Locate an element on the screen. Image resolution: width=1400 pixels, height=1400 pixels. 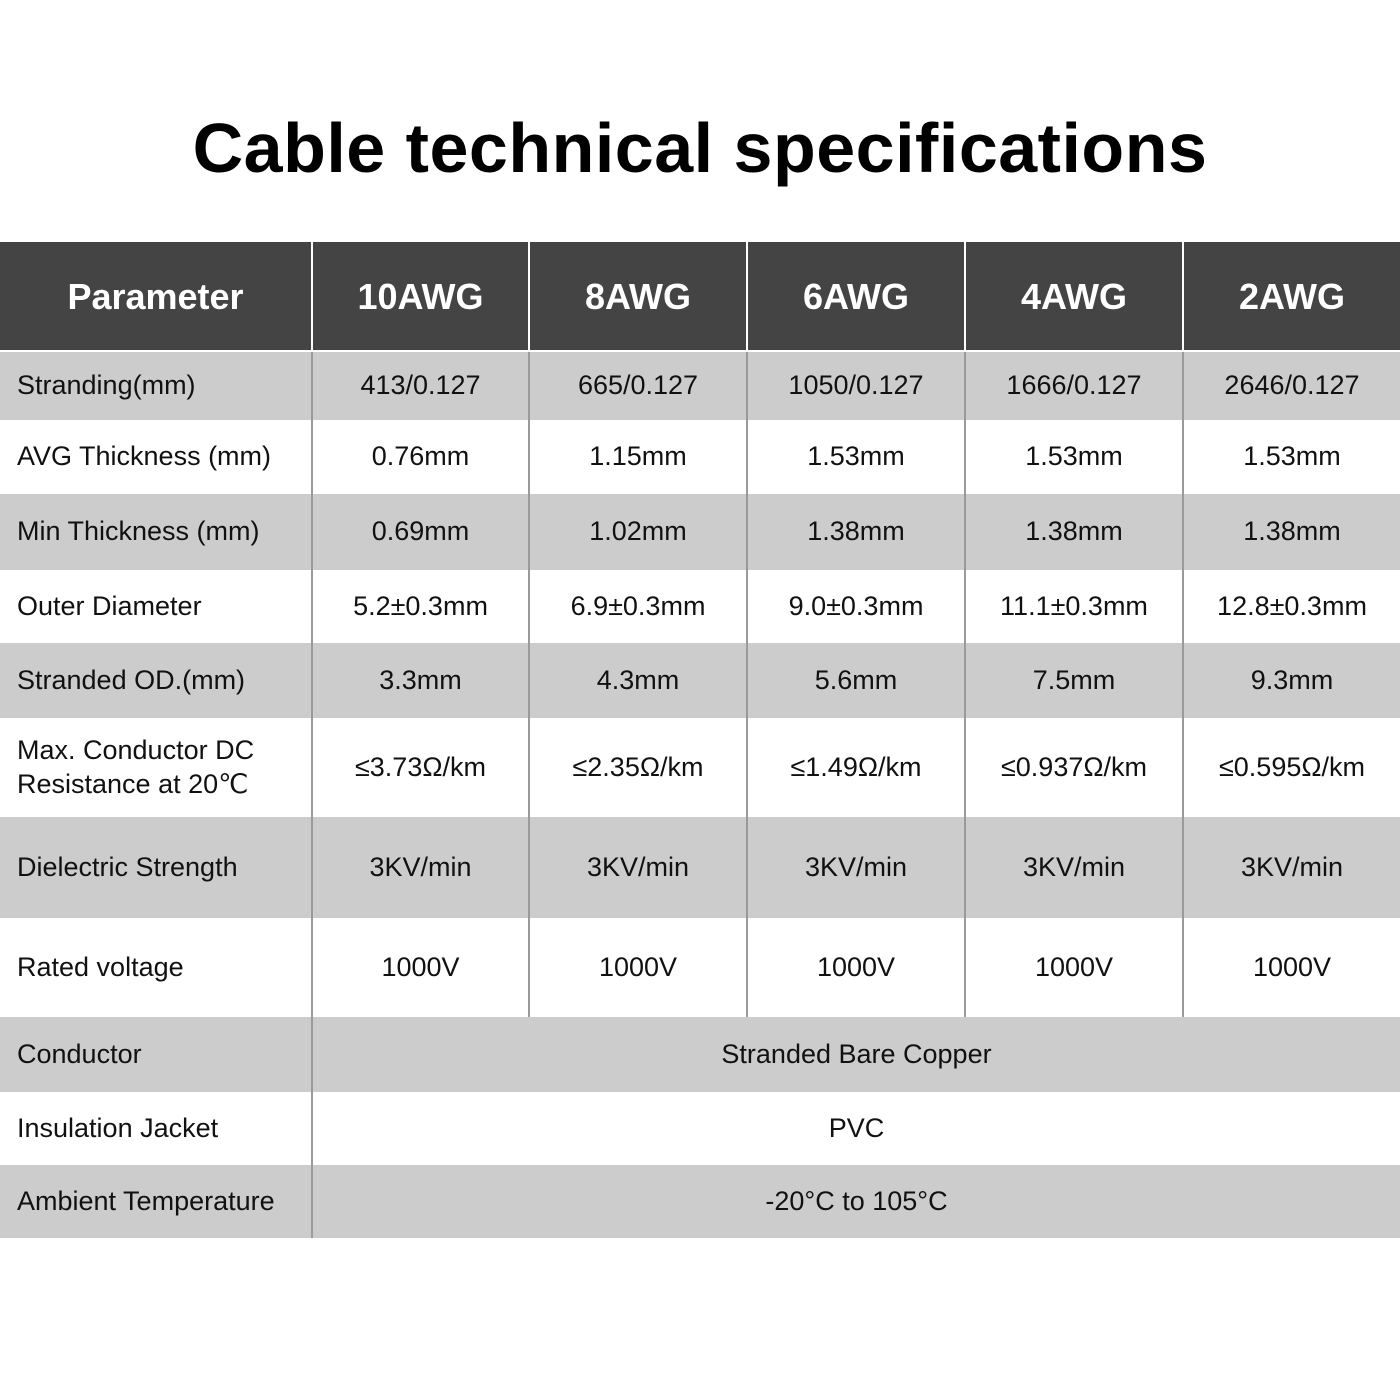
cell-value: 7.5mm is located at coordinates (1074, 680).